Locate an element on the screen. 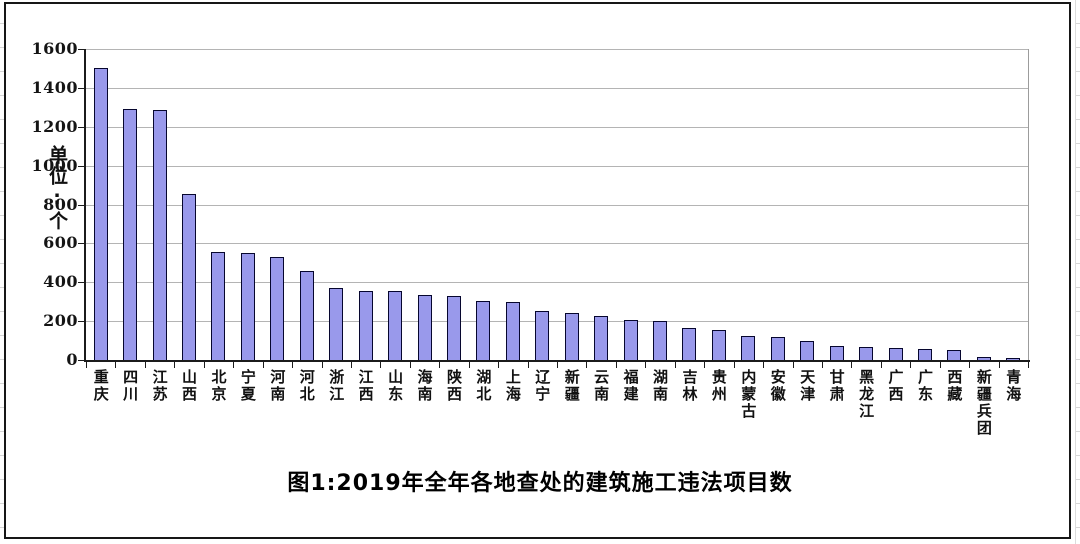 This screenshot has height=544, width=1080. x-axis-label: 辽宁 is located at coordinates (542, 386).